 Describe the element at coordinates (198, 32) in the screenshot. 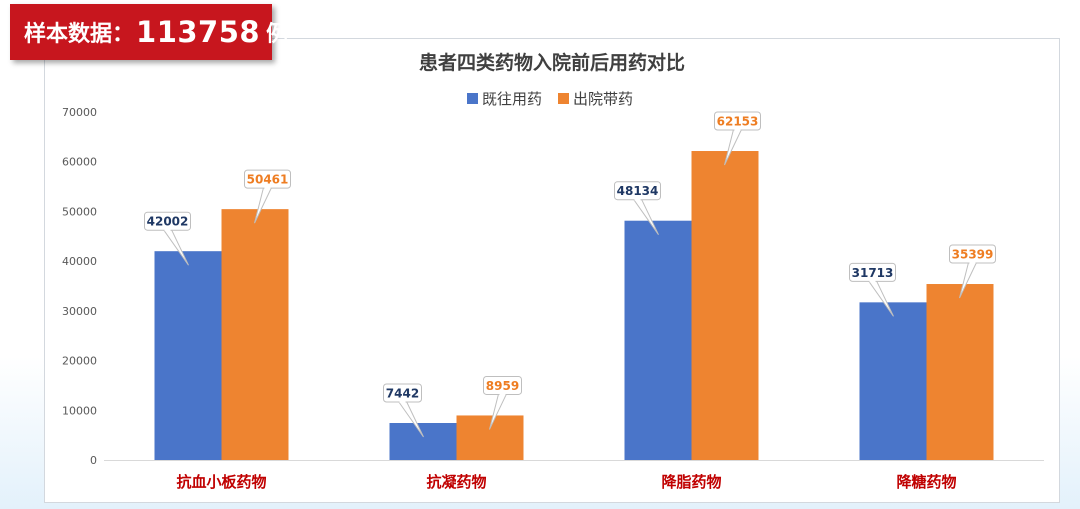

I see `sample-count-value: 113758` at that location.